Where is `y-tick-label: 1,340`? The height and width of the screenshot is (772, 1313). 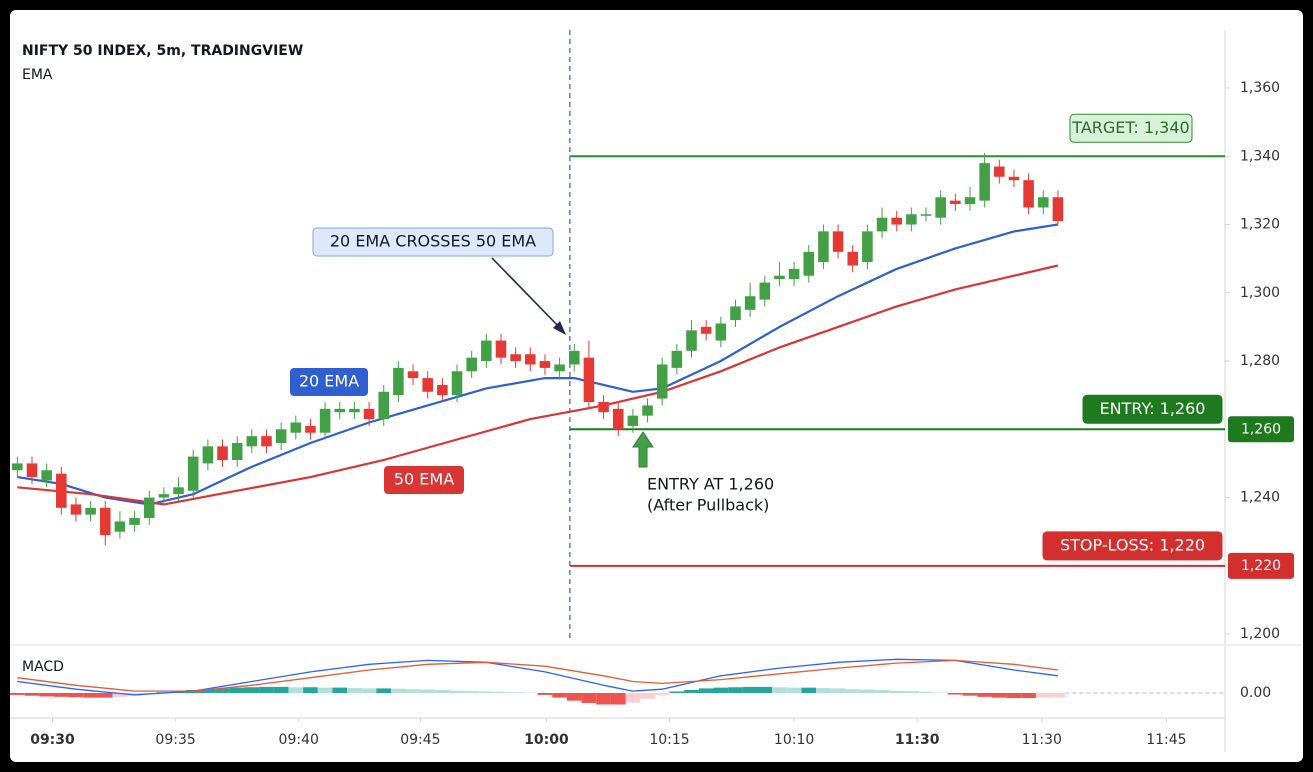
y-tick-label: 1,340 is located at coordinates (1260, 156).